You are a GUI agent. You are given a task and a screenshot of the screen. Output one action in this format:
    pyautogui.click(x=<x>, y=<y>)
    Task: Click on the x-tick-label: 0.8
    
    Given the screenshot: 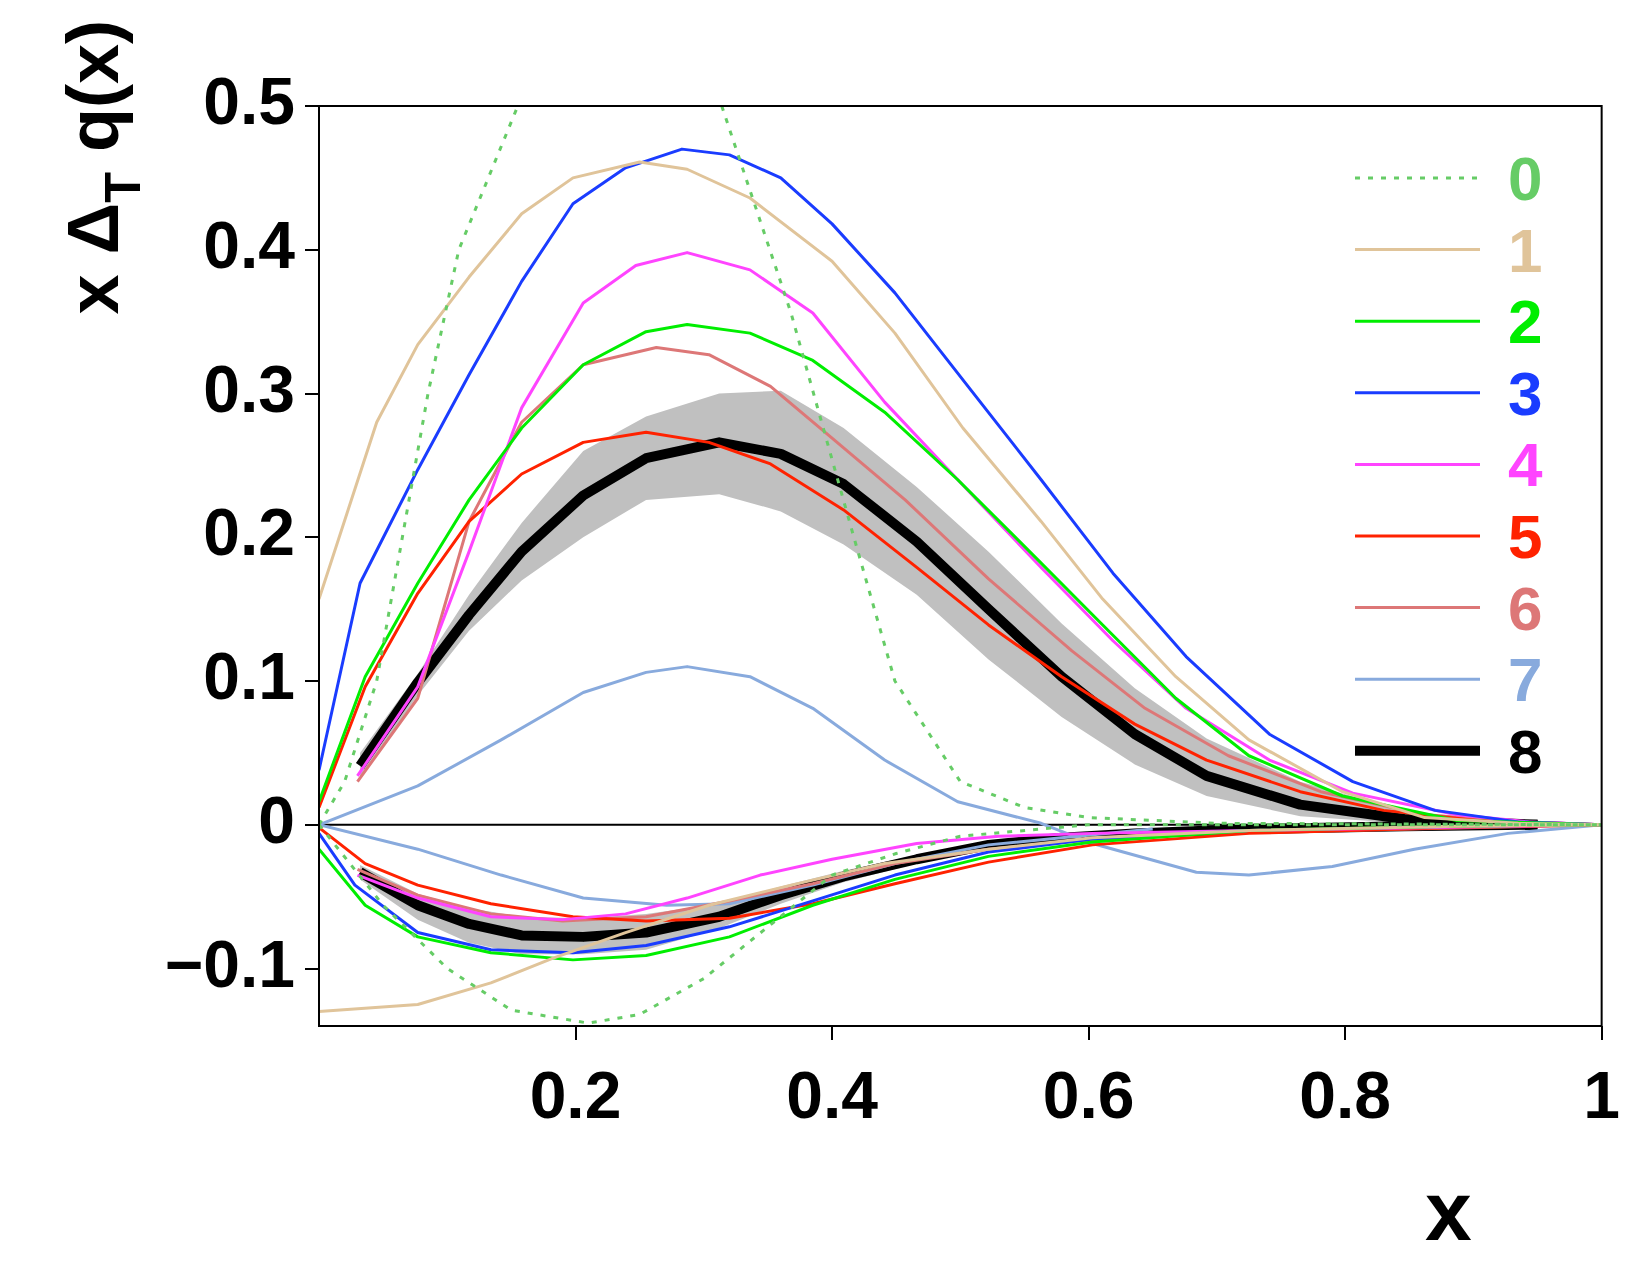 What is the action you would take?
    pyautogui.click(x=1345, y=1094)
    